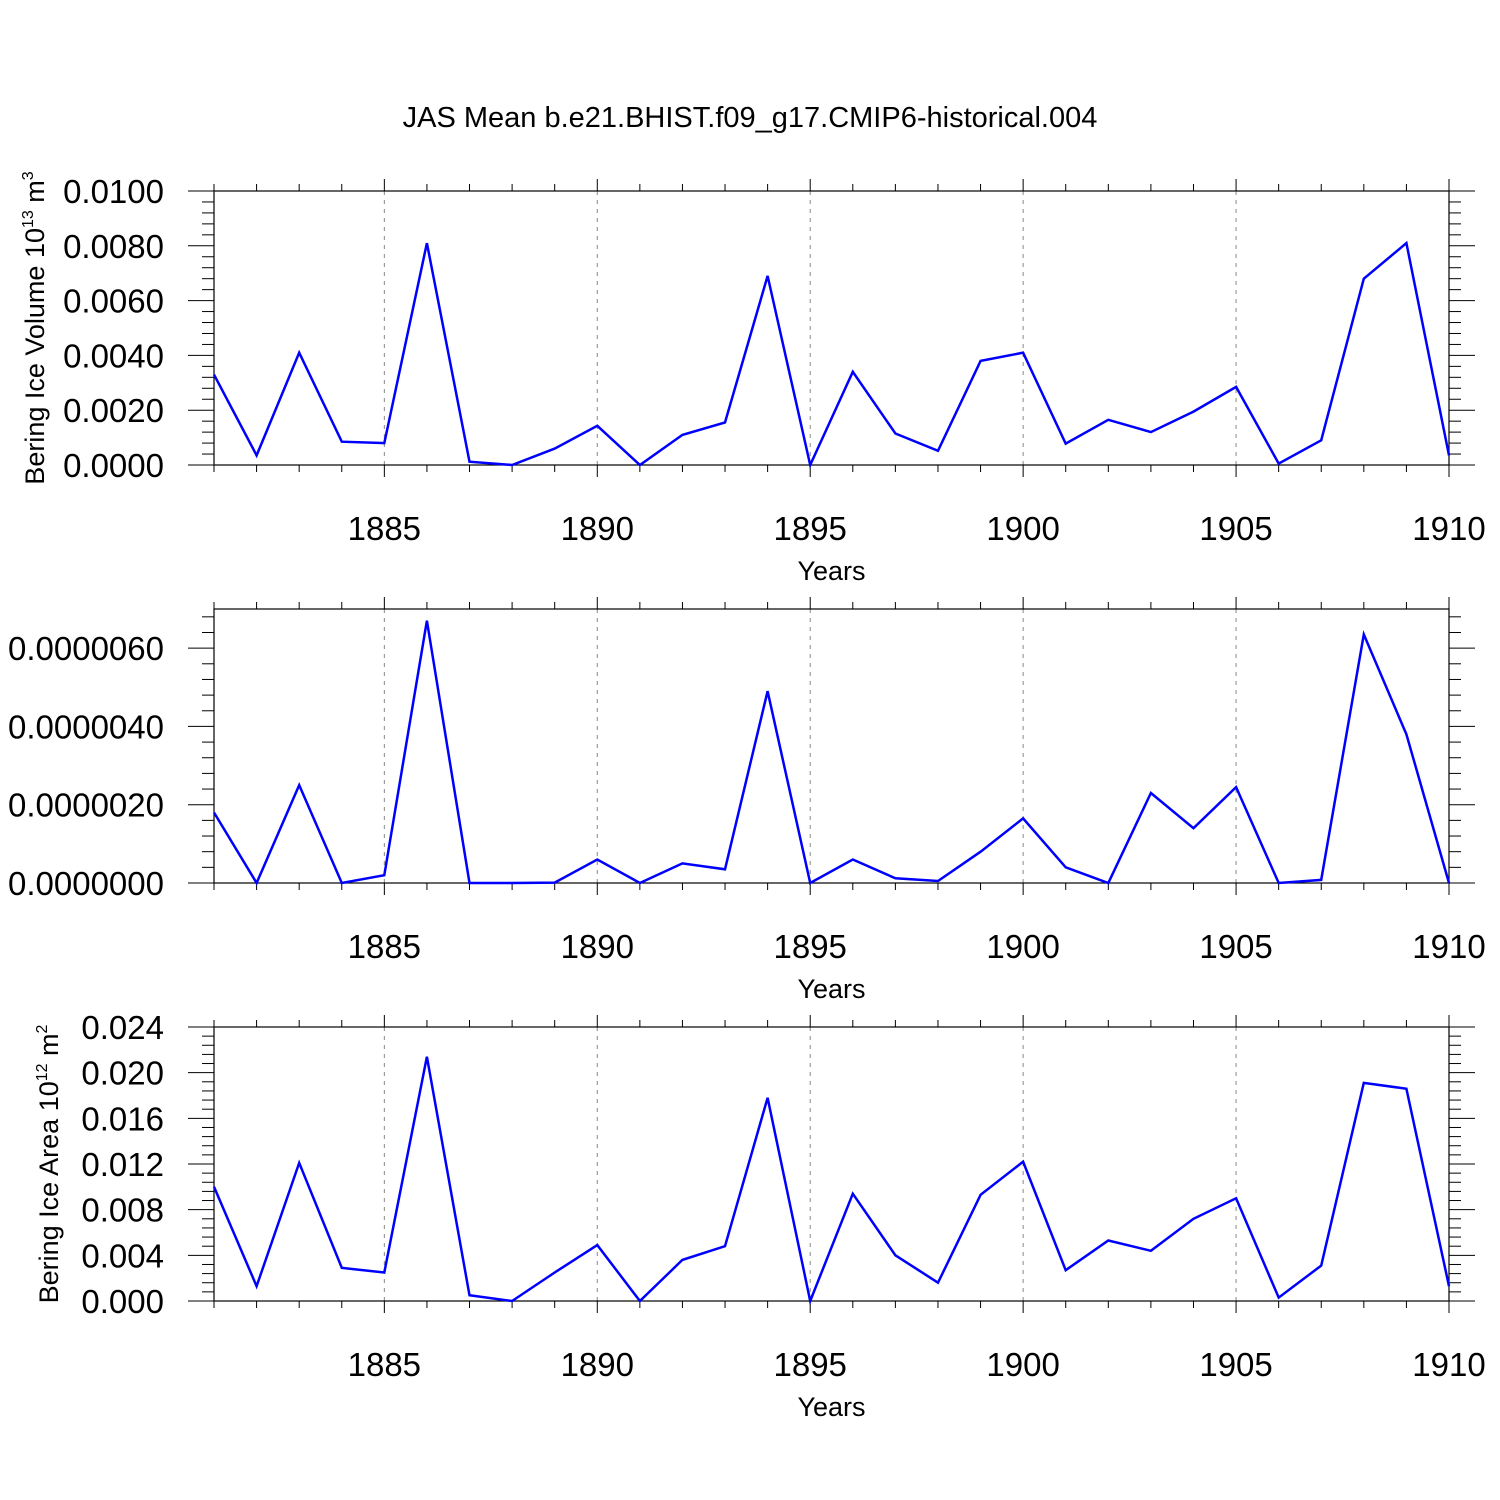 Image resolution: width=1500 pixels, height=1500 pixels. I want to click on y-tick-label: 0.012, so click(122, 1164).